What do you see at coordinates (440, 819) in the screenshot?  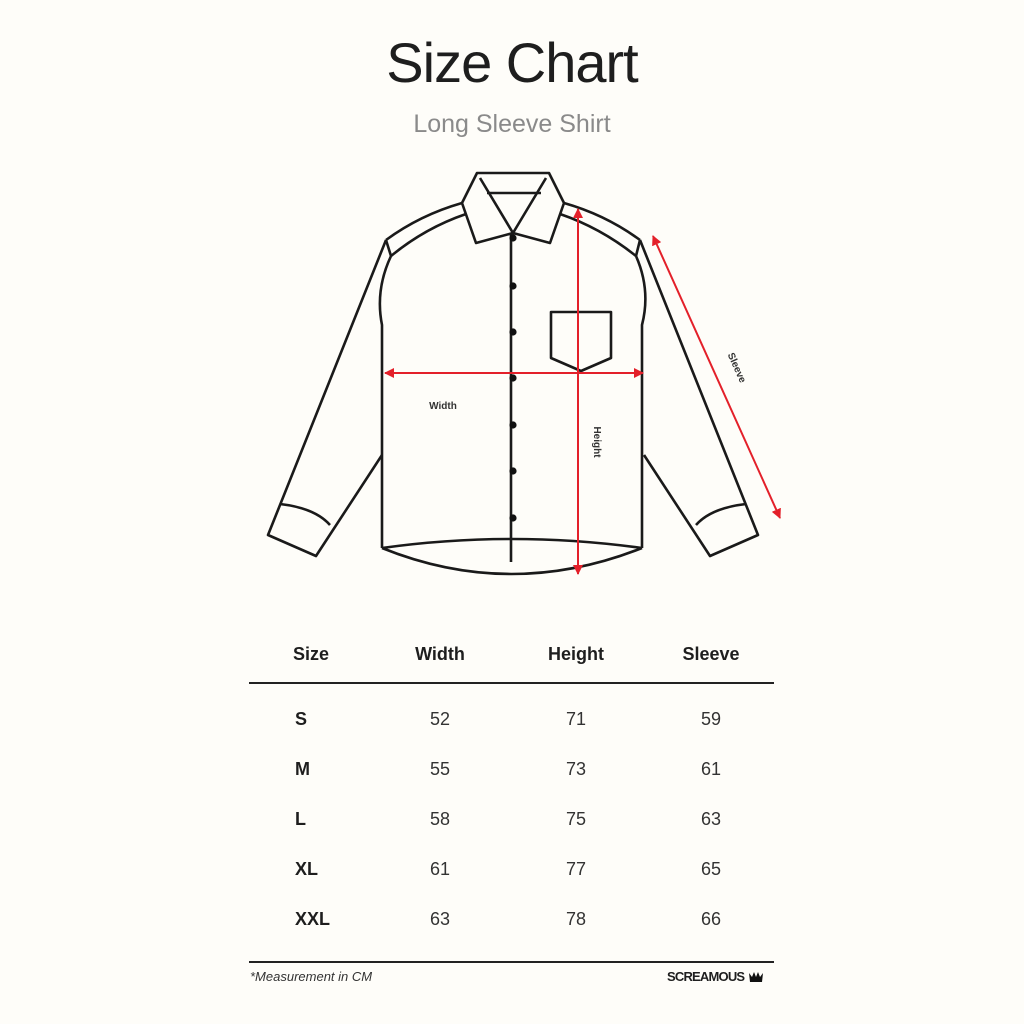 I see `width-cell: 58` at bounding box center [440, 819].